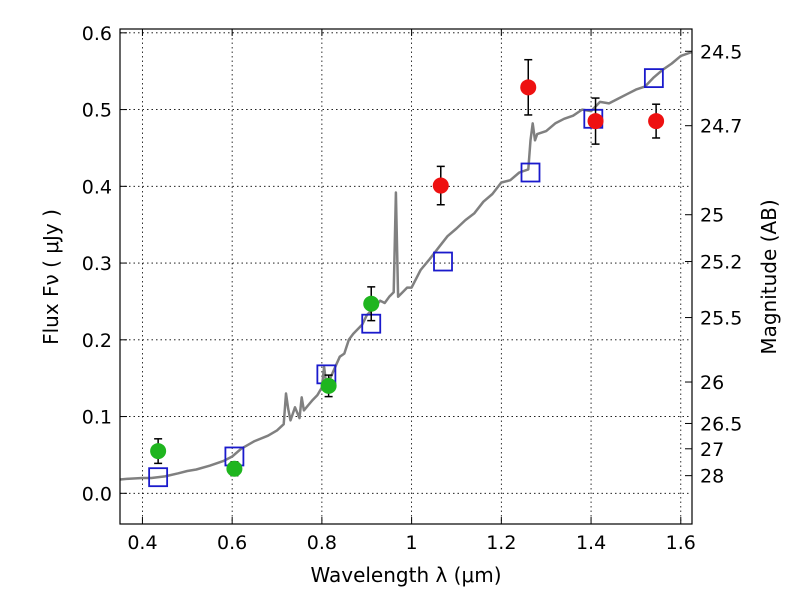  Describe the element at coordinates (721, 52) in the screenshot. I see `y2-tick-label: 24.5` at that location.